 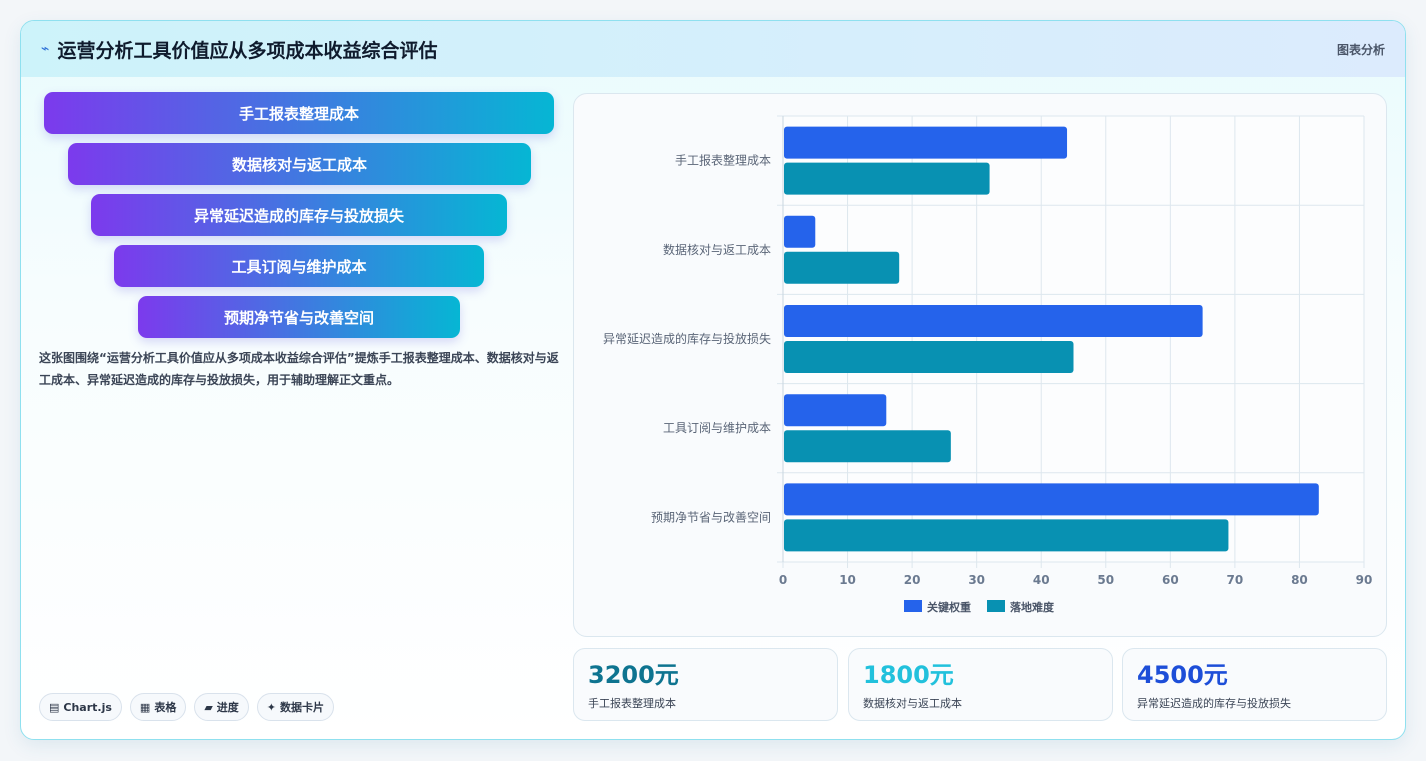 What do you see at coordinates (632, 703) in the screenshot?
I see `stat-label: 手工报表整理成本` at bounding box center [632, 703].